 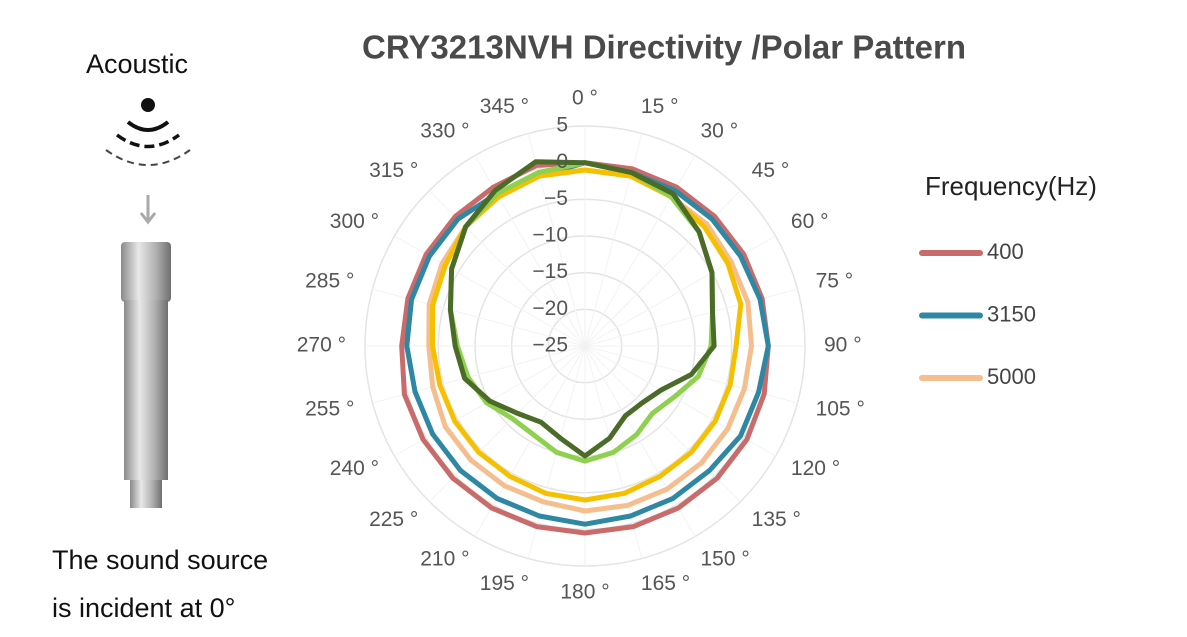 What do you see at coordinates (137, 64) in the screenshot?
I see `annotation: Acoustic` at bounding box center [137, 64].